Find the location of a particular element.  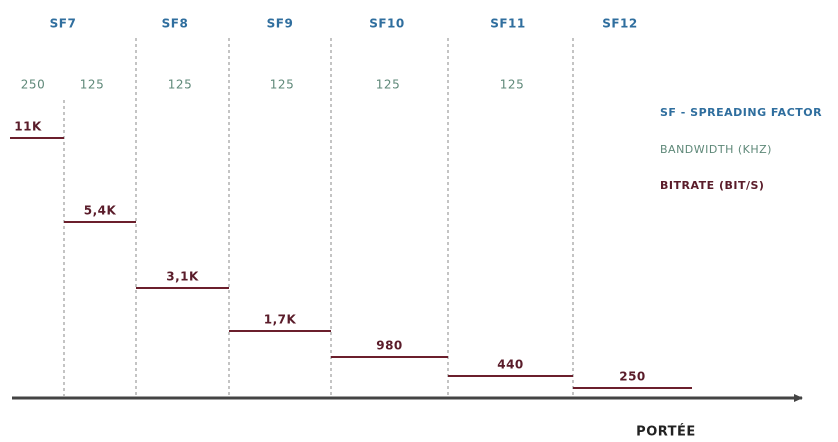

bitrate-label: 440 is located at coordinates (510, 365).